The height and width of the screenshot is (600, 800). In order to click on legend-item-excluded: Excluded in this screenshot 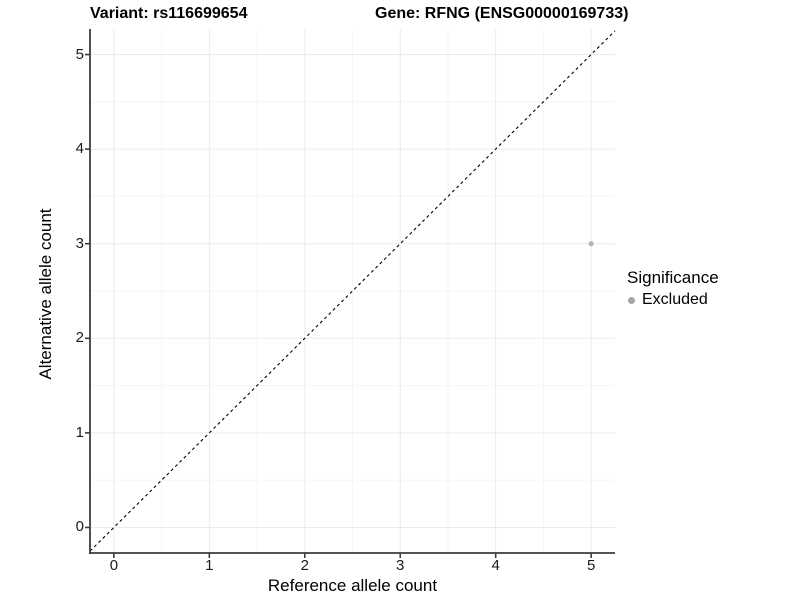, I will do `click(673, 300)`.